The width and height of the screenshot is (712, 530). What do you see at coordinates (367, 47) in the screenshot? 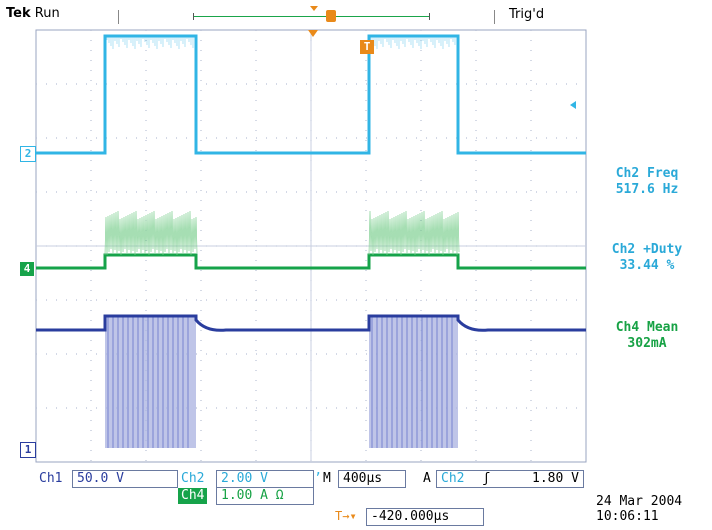
I see `trigger-t-marker: T` at bounding box center [367, 47].